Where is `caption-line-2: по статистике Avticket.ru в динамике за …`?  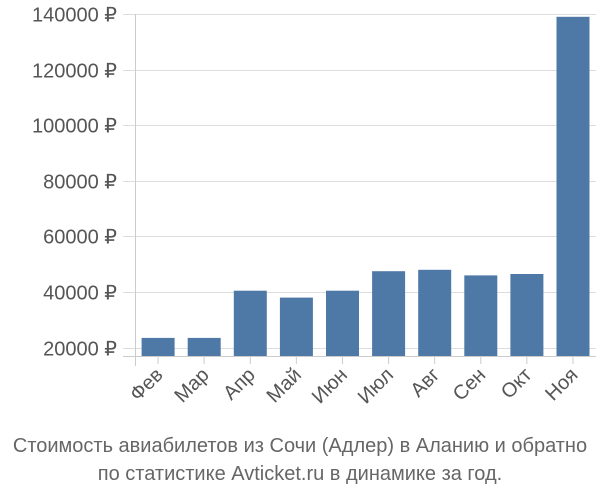 caption-line-2: по статистике Avticket.ru в динамике за … is located at coordinates (300, 474).